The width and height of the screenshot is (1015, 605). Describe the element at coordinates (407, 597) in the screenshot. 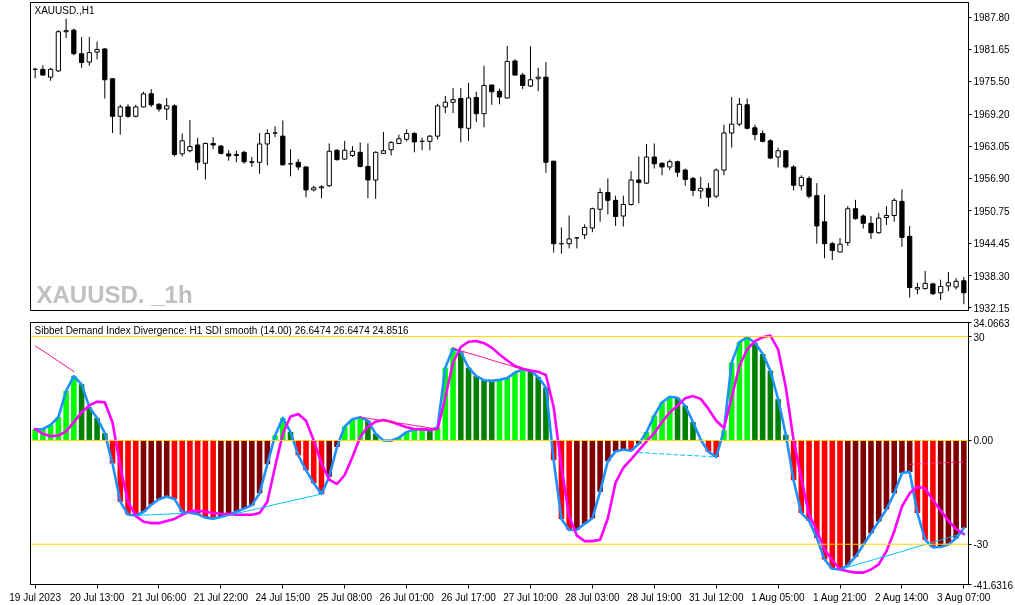

I see `x-tick-label: 26 Jul 01:00` at that location.